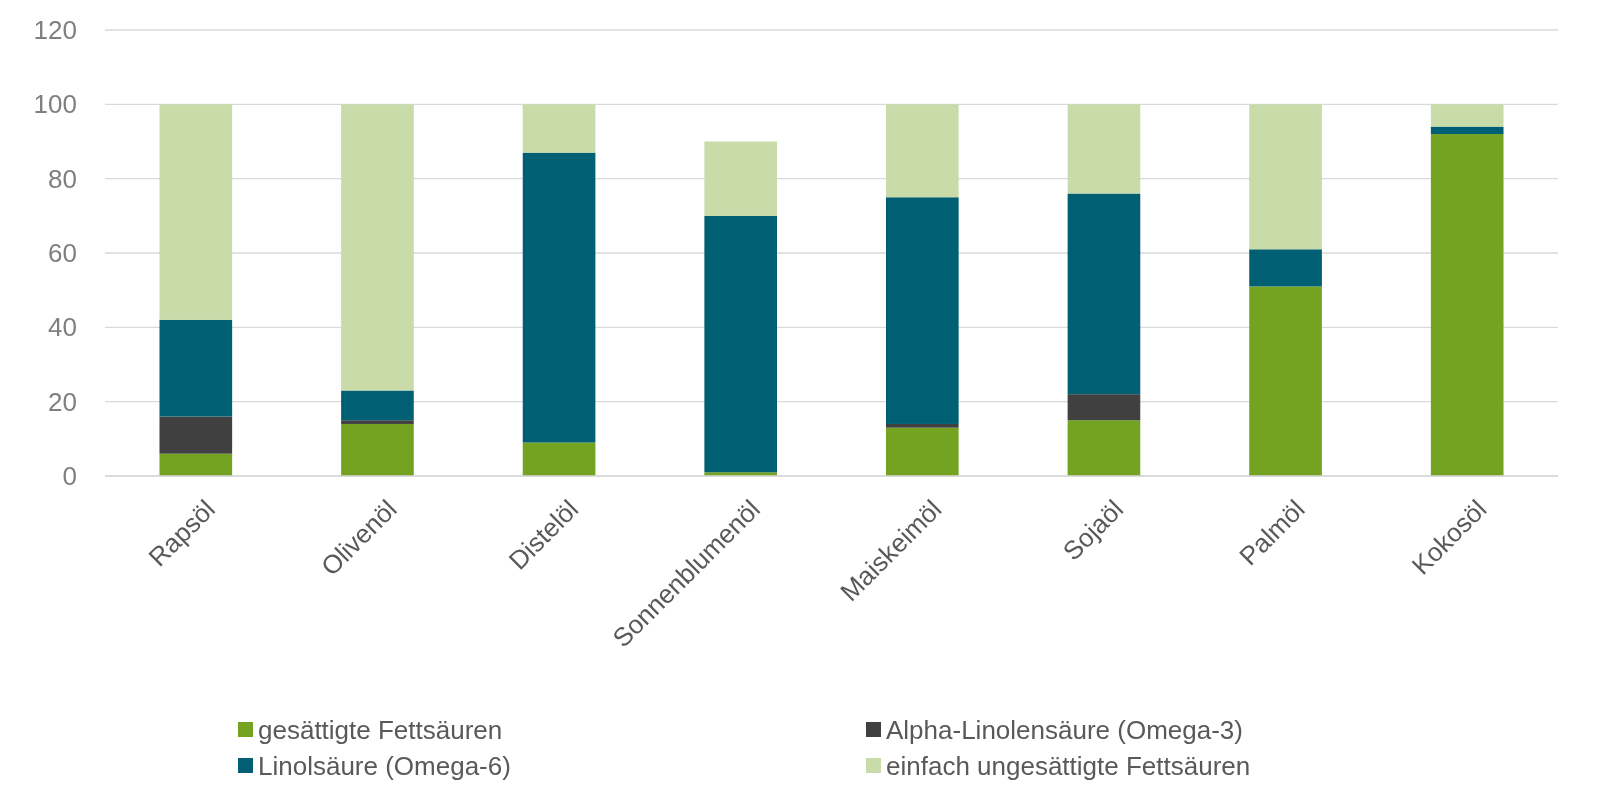 Image resolution: width=1598 pixels, height=791 pixels. I want to click on y-tick-label: 20, so click(62, 401).